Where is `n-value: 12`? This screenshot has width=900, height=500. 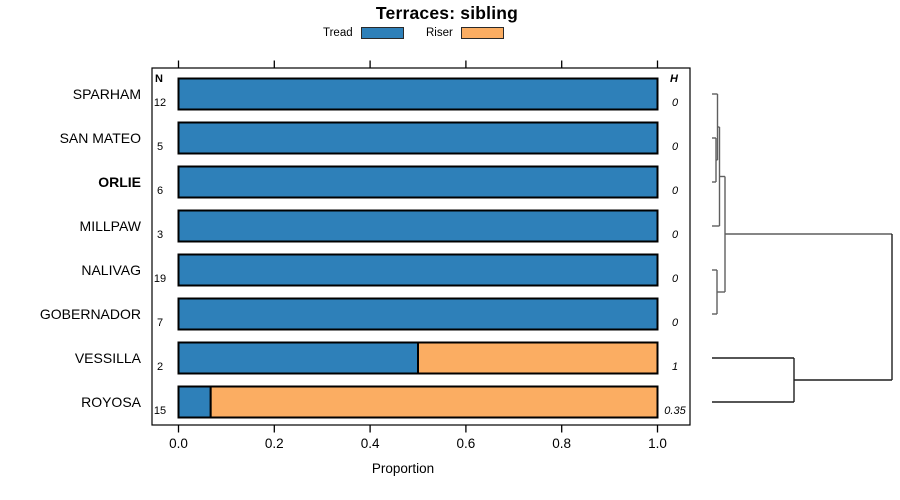
n-value: 12 is located at coordinates (160, 103).